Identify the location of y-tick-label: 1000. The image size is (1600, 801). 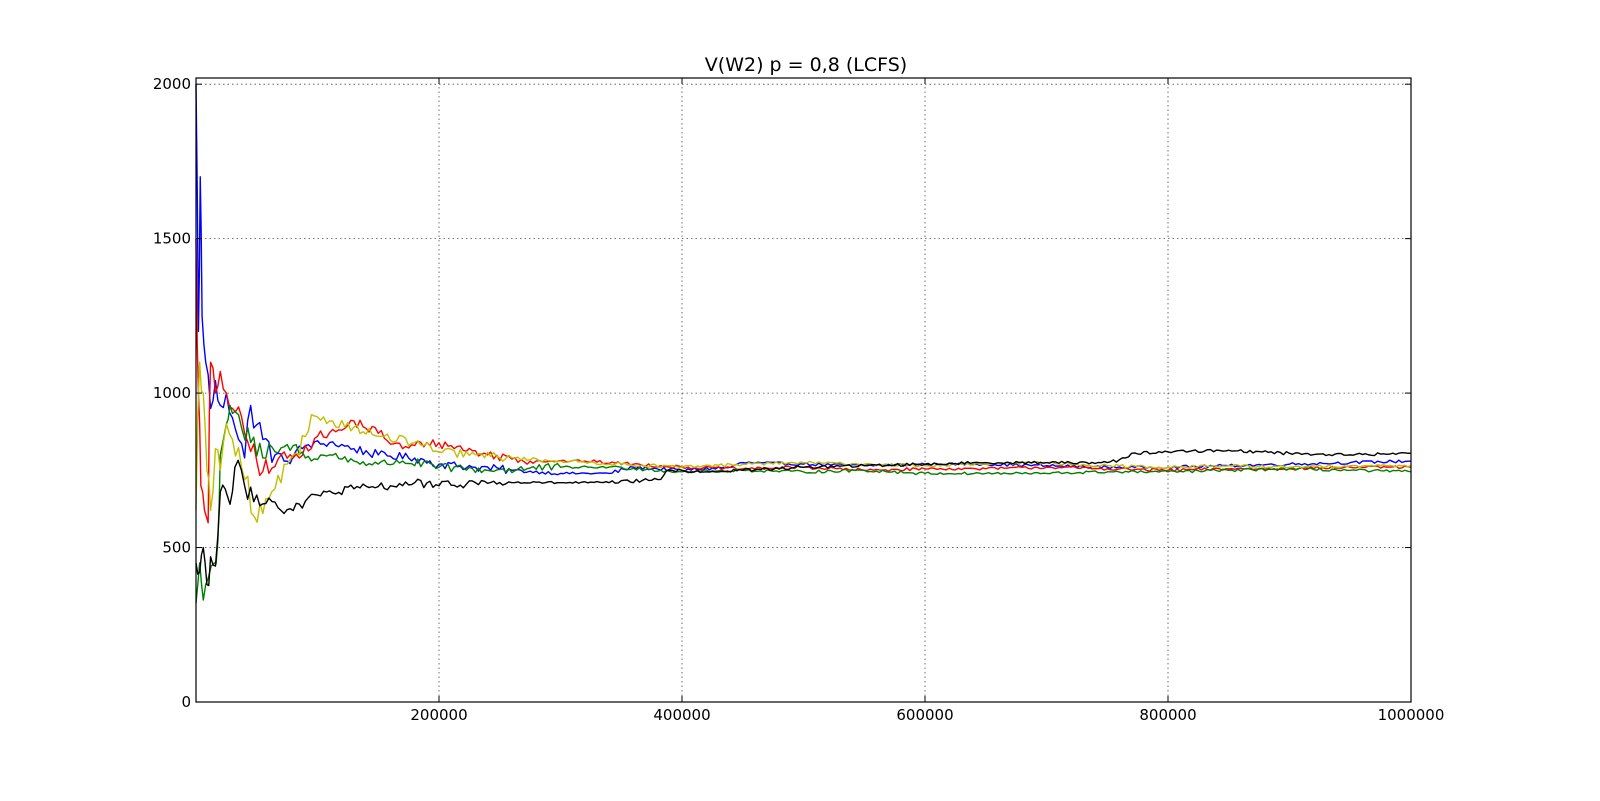
(172, 393).